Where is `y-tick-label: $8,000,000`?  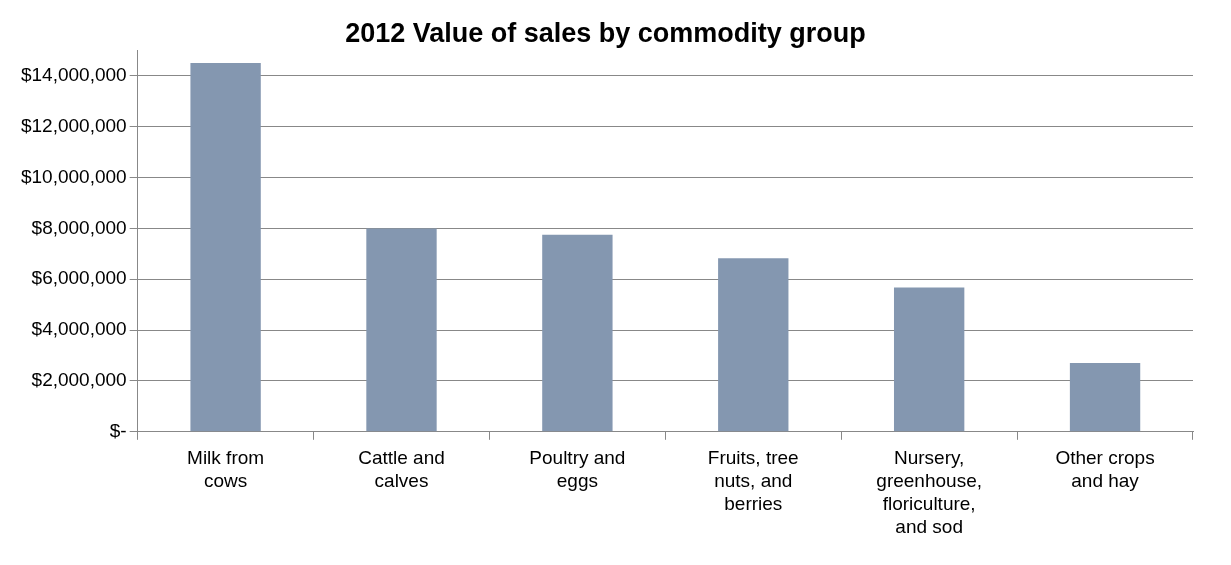 y-tick-label: $8,000,000 is located at coordinates (79, 227).